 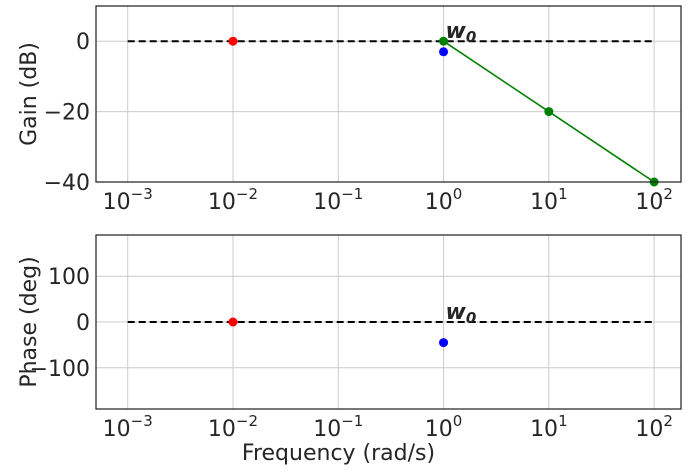 What do you see at coordinates (83, 323) in the screenshot?
I see `phase-y-tick-label-1: 0` at bounding box center [83, 323].